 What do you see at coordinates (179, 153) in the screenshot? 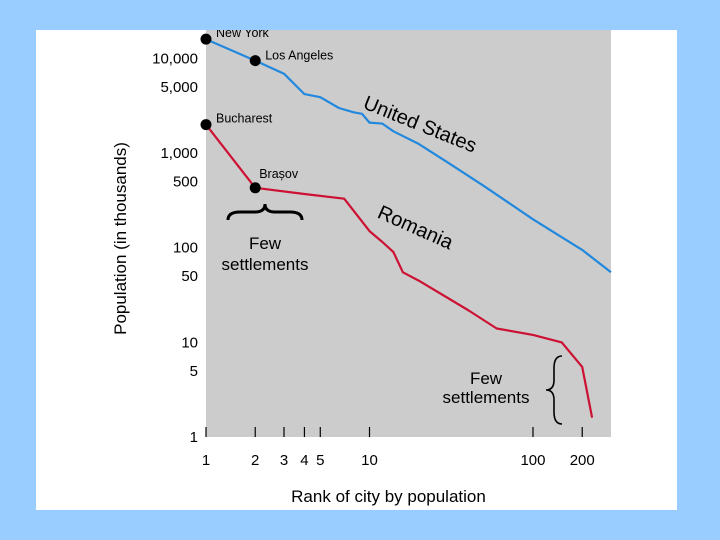
I see `y-tick-label-1-000: 1,000` at bounding box center [179, 153].